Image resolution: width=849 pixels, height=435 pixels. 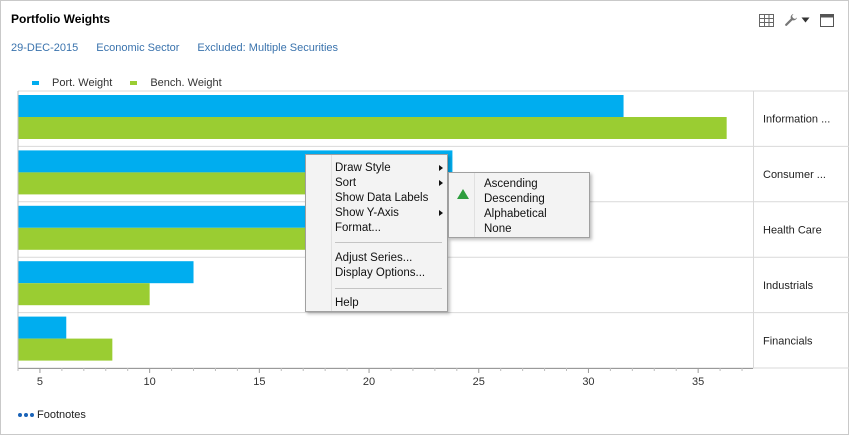 What do you see at coordinates (319, 233) in the screenshot?
I see `context-menu-gutter` at bounding box center [319, 233].